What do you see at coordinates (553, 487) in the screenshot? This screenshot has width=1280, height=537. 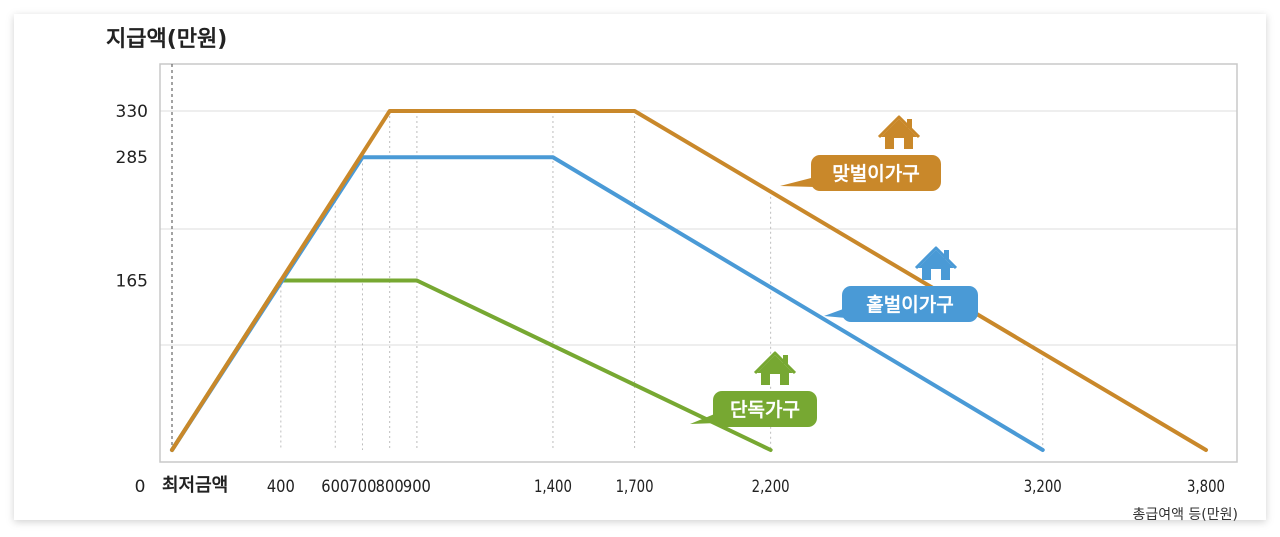 I see `x-tick-label: 1,400` at bounding box center [553, 487].